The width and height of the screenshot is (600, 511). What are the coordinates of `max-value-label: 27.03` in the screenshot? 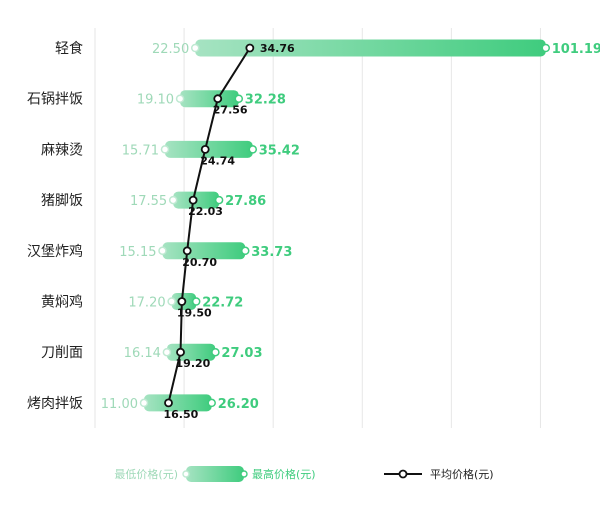 It's located at (241, 353).